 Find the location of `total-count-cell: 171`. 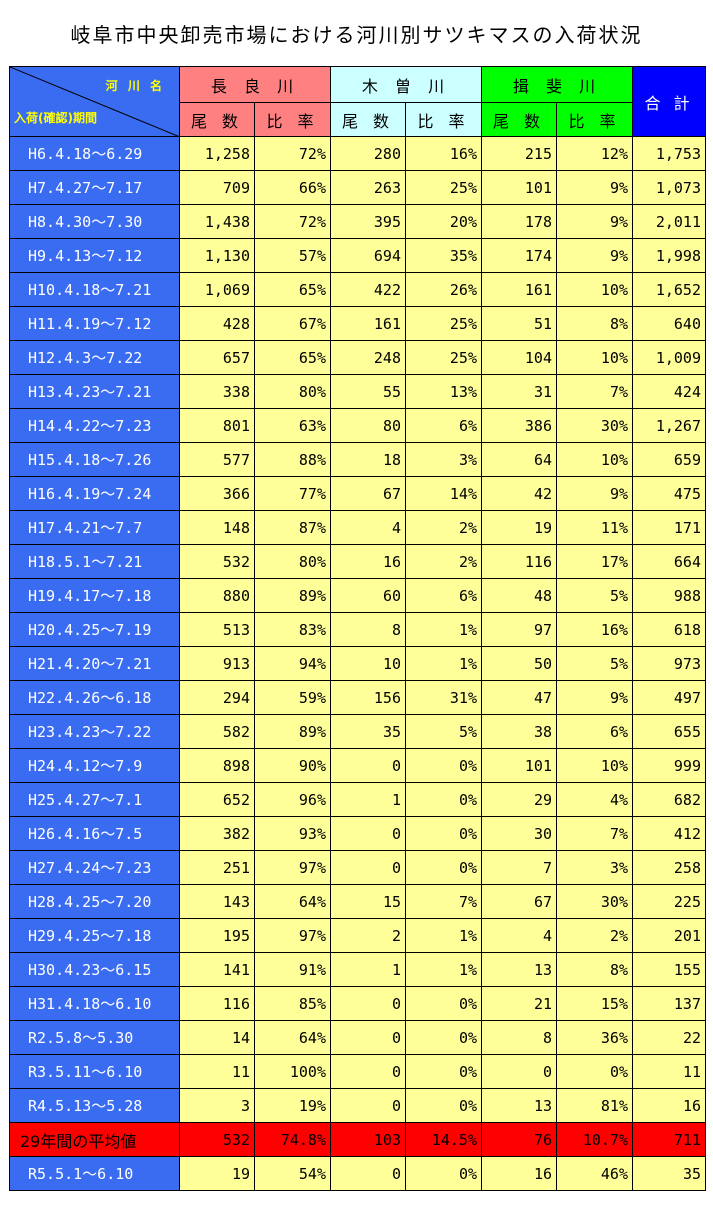

total-count-cell: 171 is located at coordinates (669, 527).